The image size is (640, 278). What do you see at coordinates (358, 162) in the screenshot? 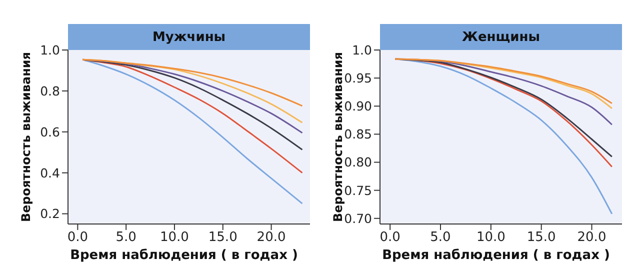
I see `y-tick-label: 0.80` at bounding box center [358, 162].